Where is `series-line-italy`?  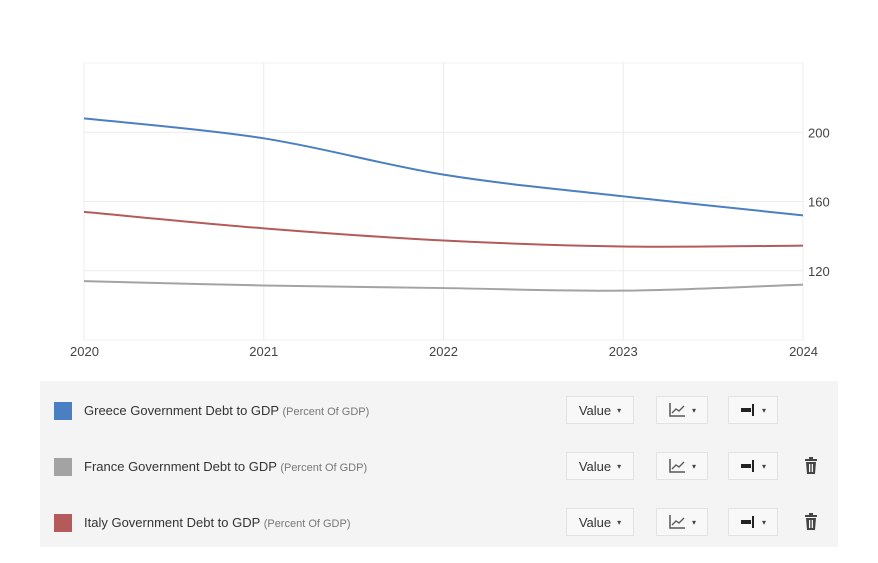
series-line-italy is located at coordinates (443, 229).